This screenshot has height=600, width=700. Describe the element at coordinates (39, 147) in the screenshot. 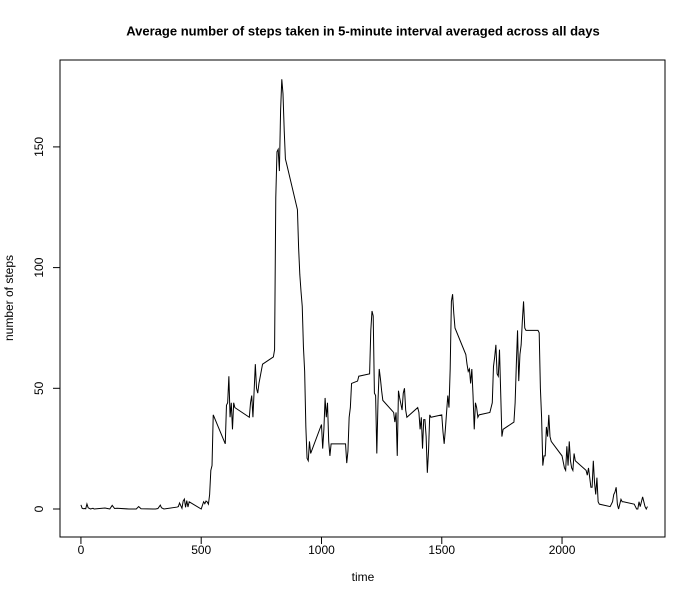

I see `y-tick-label: 150` at that location.